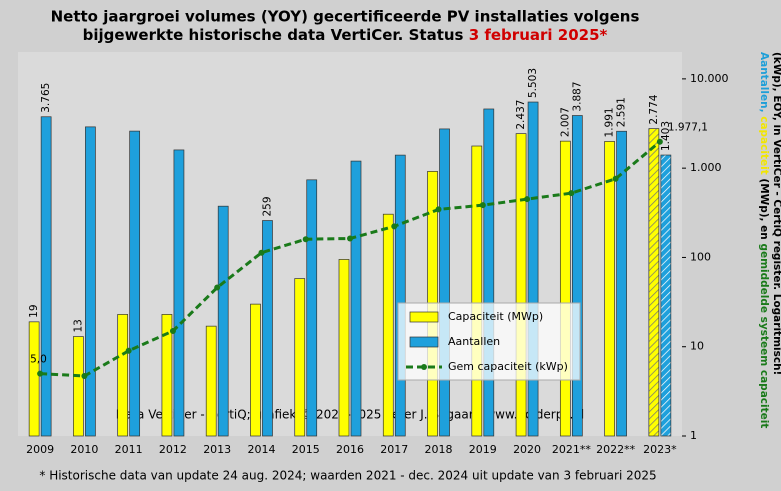 The height and width of the screenshot is (491, 781). I want to click on value-label: 2.437, so click(521, 115).